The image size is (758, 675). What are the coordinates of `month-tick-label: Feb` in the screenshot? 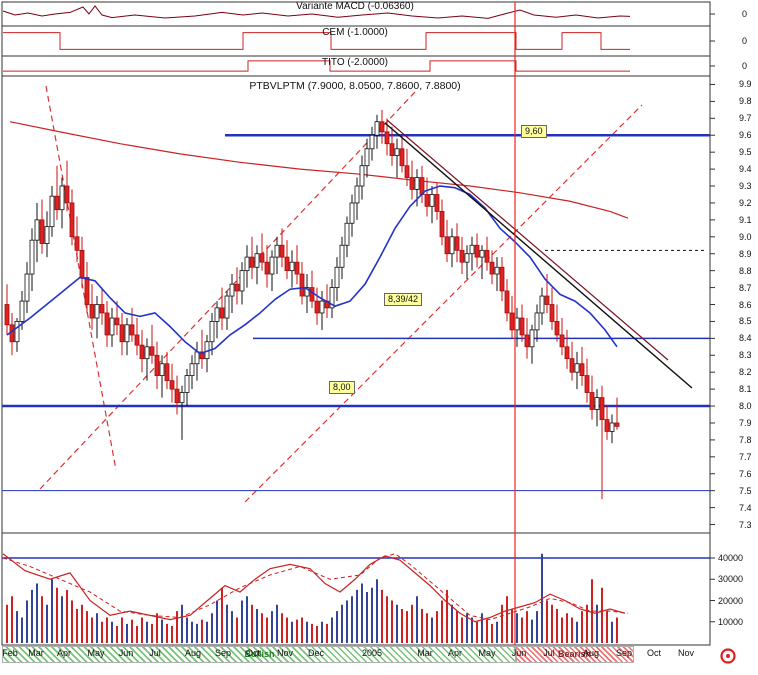 It's located at (10, 653).